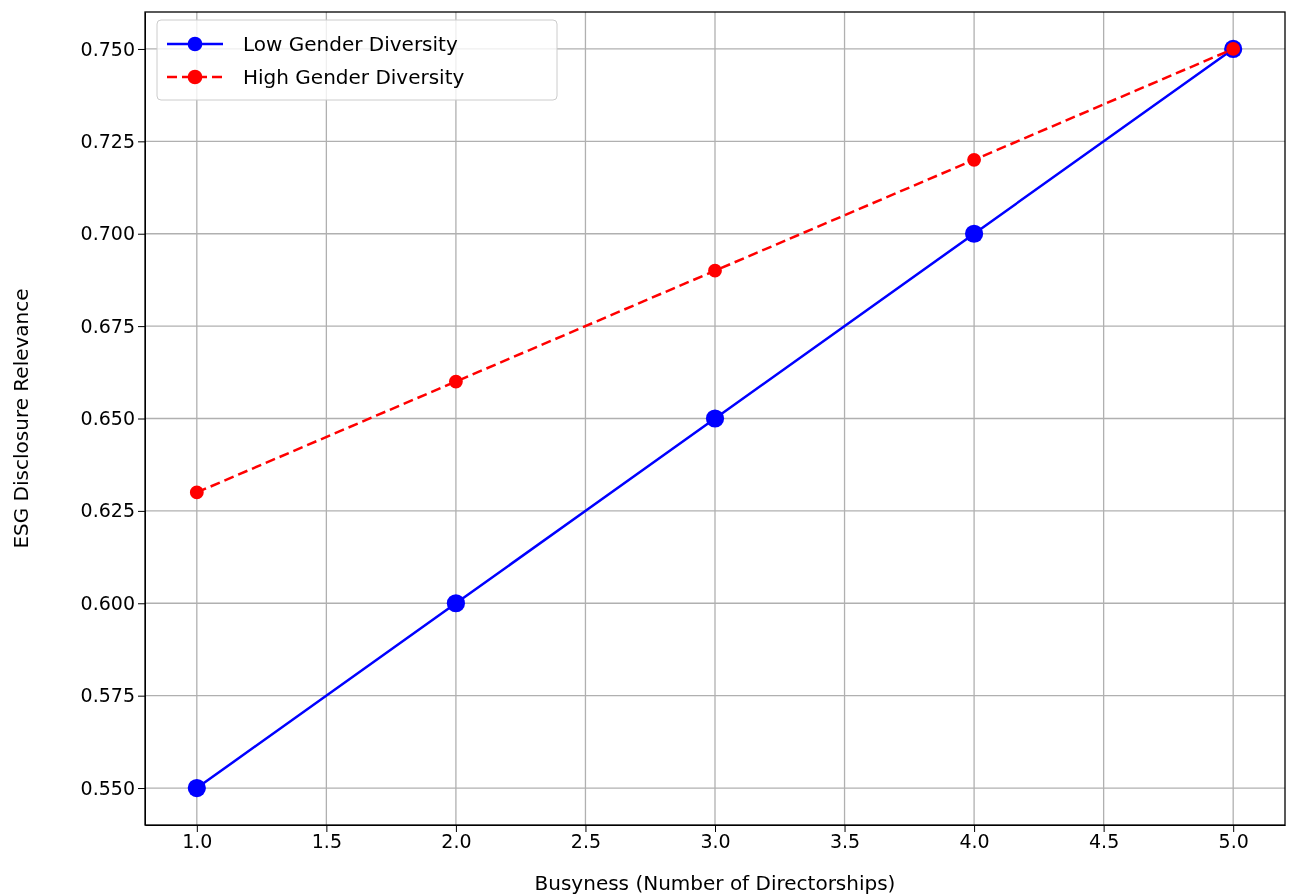  Describe the element at coordinates (1233, 841) in the screenshot. I see `x-tick-label: 5.0` at that location.